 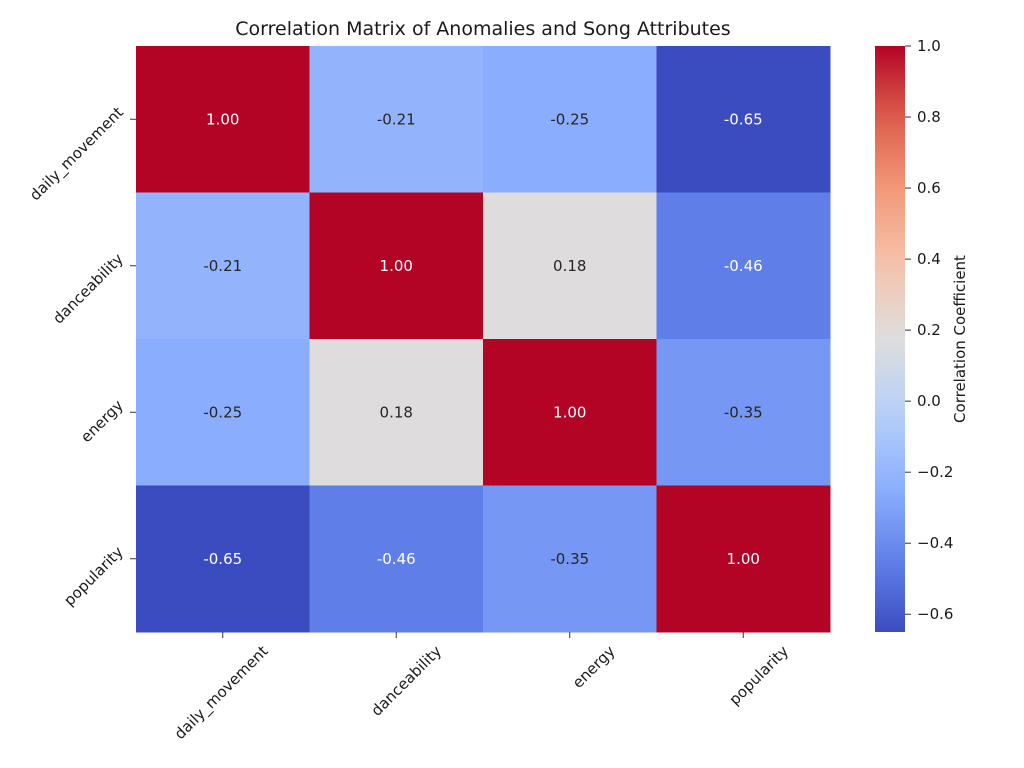 What do you see at coordinates (935, 543) in the screenshot?
I see `colorbar-tick-label: −0.4` at bounding box center [935, 543].